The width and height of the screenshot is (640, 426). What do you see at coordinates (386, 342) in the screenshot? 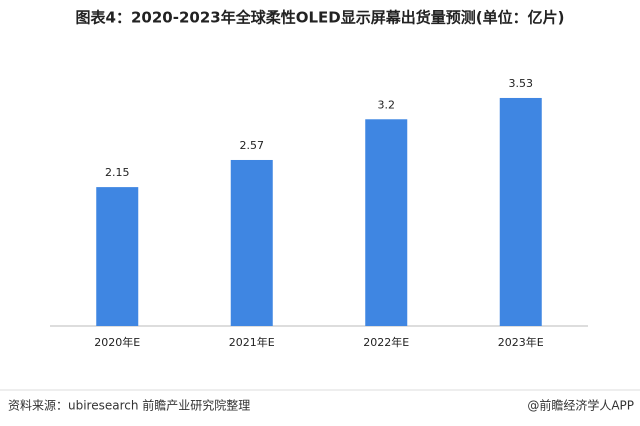
I see `x-tick-label: 2022年E` at bounding box center [386, 342].